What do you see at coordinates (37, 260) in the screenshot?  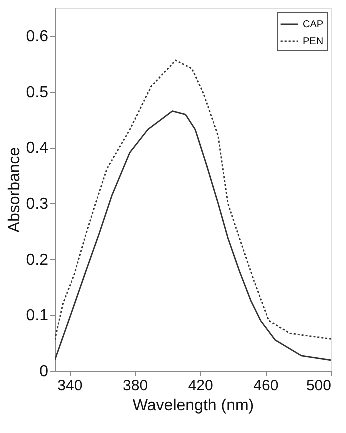 I see `y-tick-label: 0.2` at bounding box center [37, 260].